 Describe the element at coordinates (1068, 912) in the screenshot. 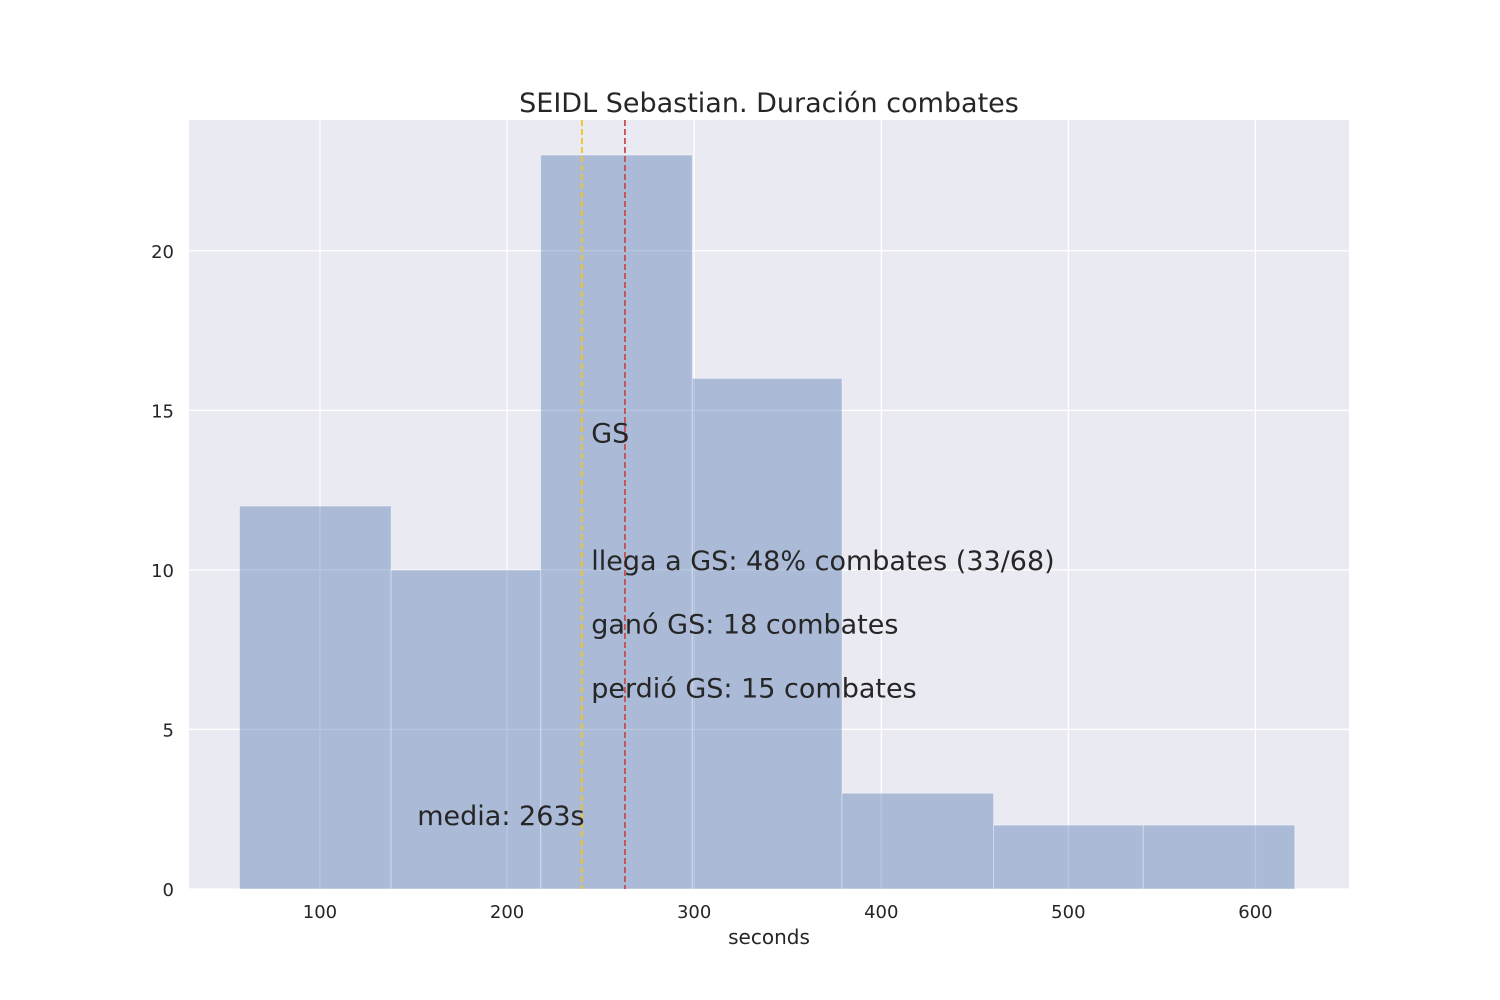

I see `x-tick-label: 500` at that location.